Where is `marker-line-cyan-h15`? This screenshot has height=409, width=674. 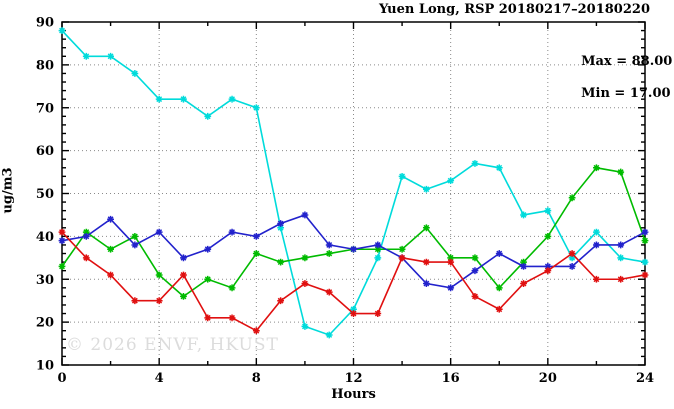 marker-line-cyan-h15 is located at coordinates (426, 189).